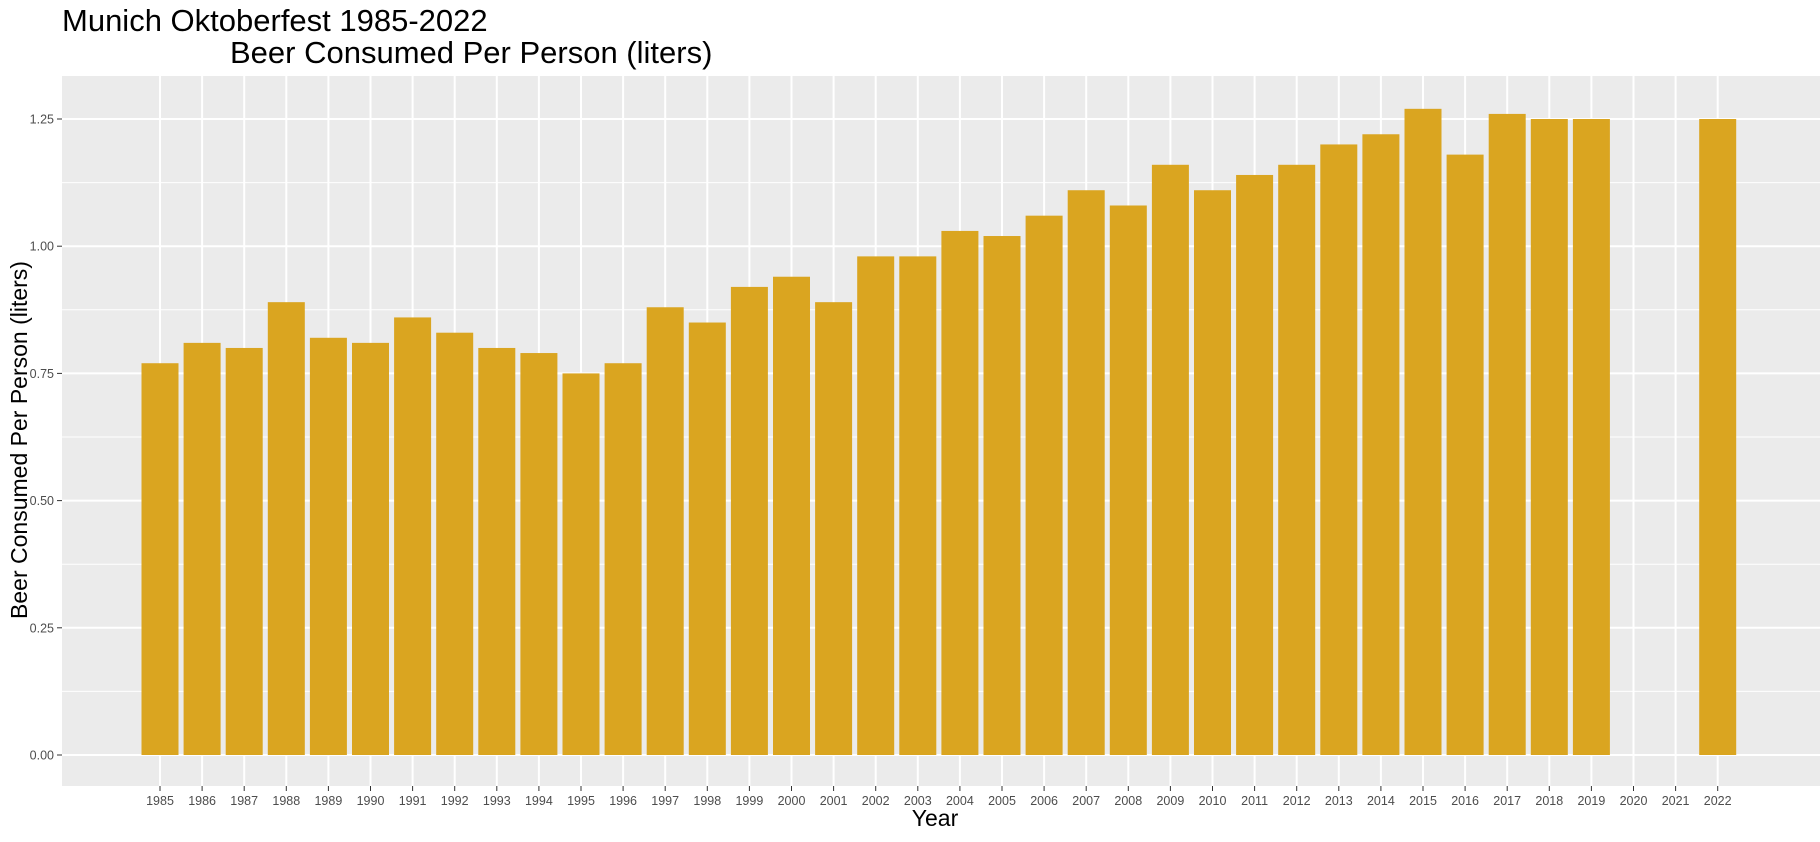 Image resolution: width=1820 pixels, height=842 pixels. What do you see at coordinates (1255, 464) in the screenshot?
I see `bar-2011` at bounding box center [1255, 464].